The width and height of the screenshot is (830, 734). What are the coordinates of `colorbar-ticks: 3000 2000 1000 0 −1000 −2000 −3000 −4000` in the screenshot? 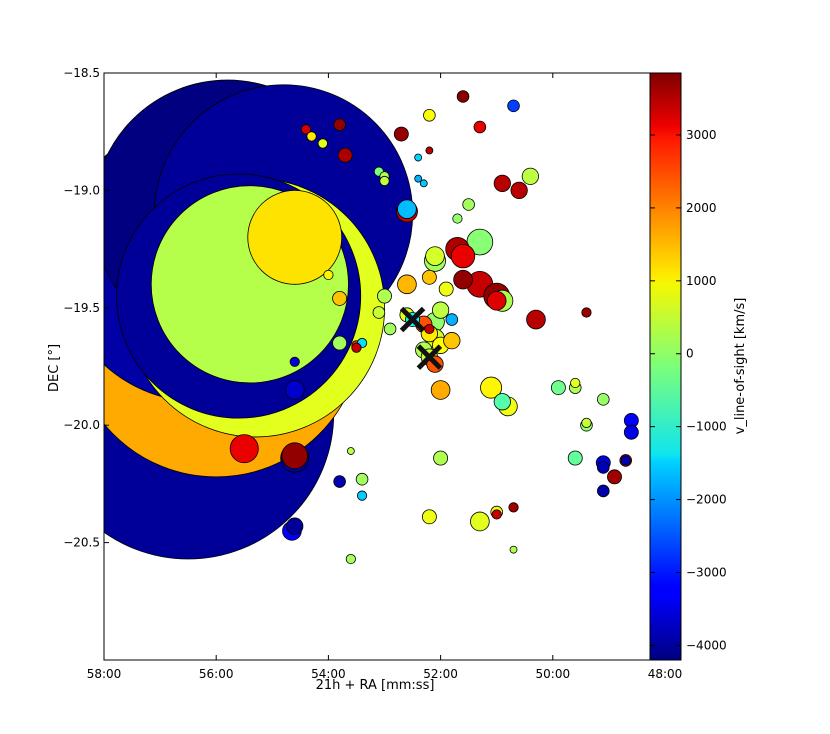 It's located at (688, 390).